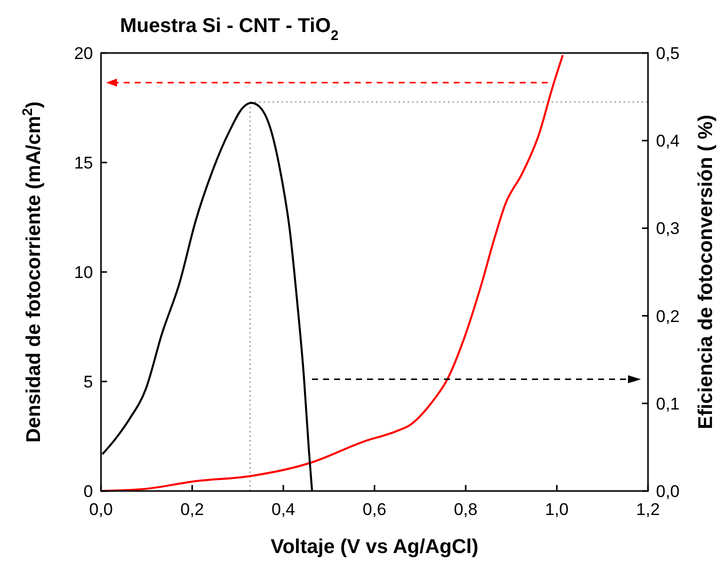 This screenshot has width=728, height=576. What do you see at coordinates (284, 509) in the screenshot?
I see `x-tick-label: 0,4` at bounding box center [284, 509].